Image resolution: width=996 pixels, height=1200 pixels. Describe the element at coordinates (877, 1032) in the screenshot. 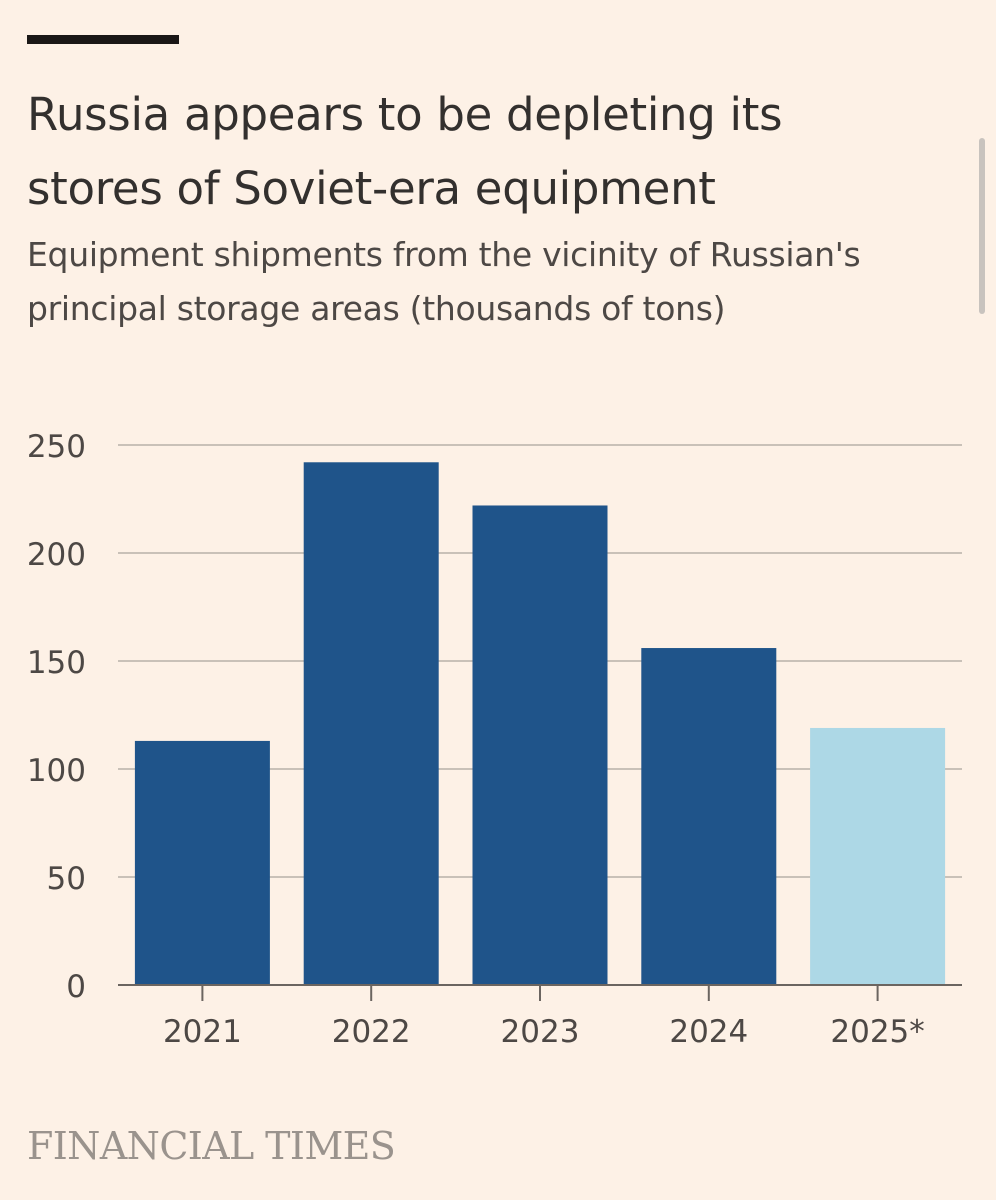

I see `x-tick-label: 2025*` at that location.